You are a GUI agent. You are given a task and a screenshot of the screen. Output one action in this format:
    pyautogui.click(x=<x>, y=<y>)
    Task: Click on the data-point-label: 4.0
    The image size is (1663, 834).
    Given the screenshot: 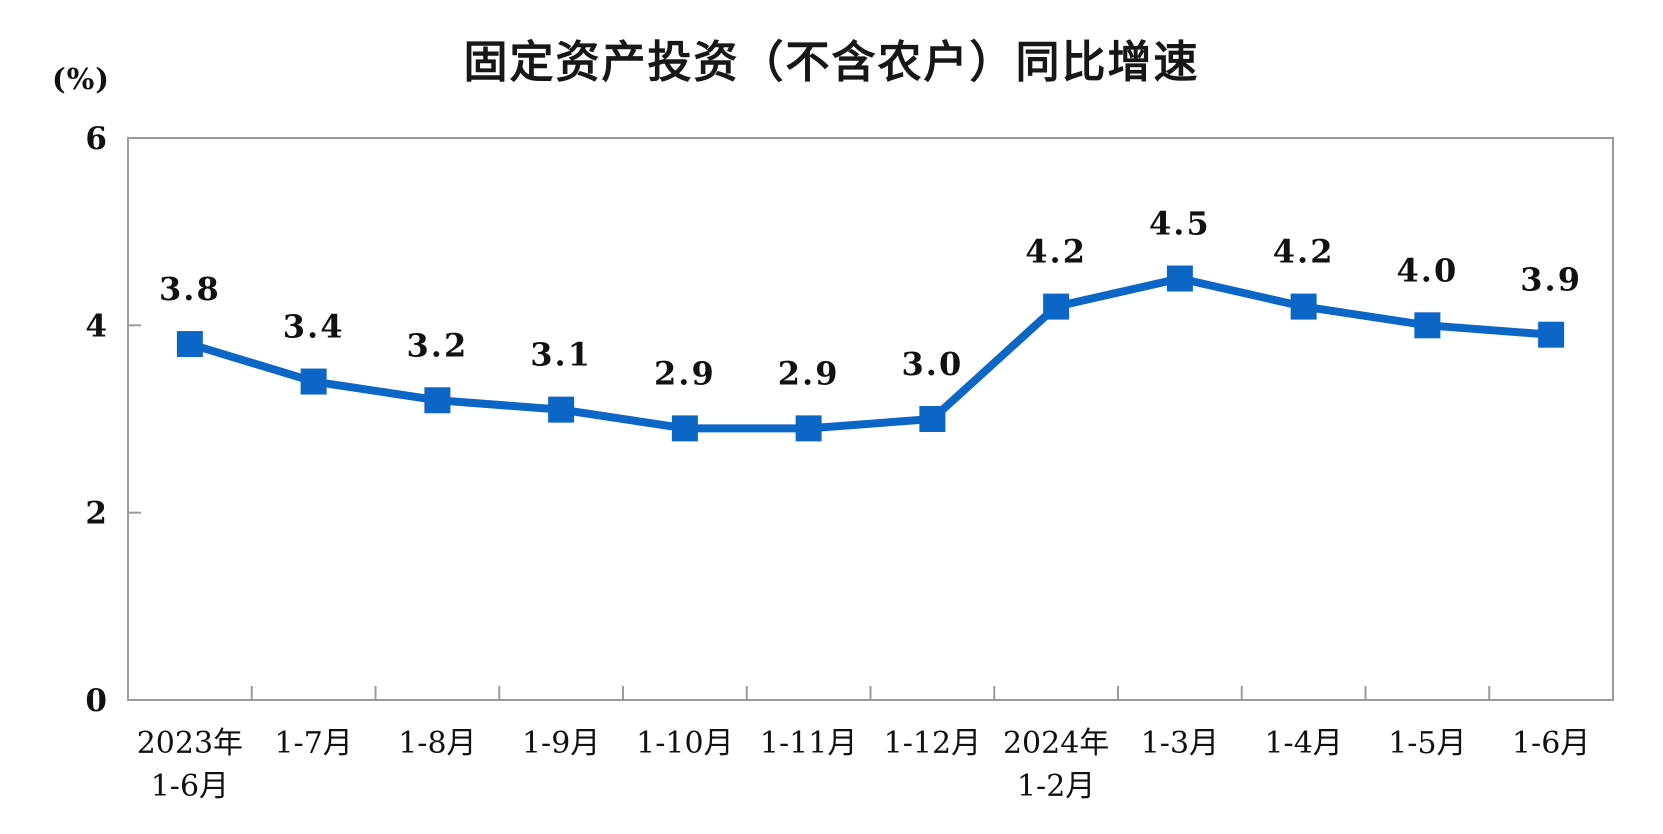 What is the action you would take?
    pyautogui.click(x=1428, y=270)
    